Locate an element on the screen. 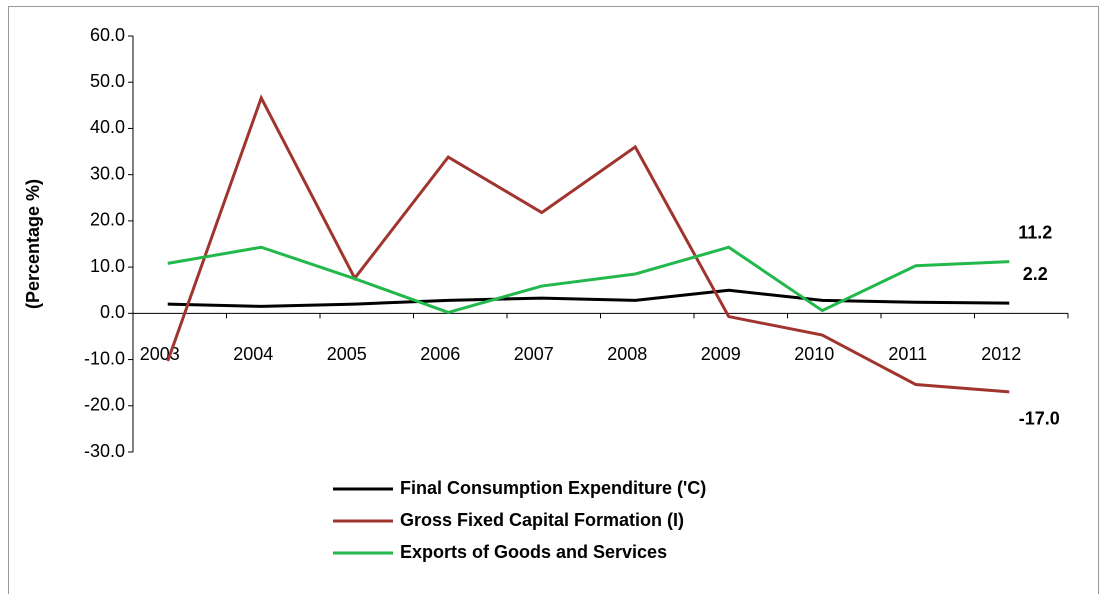 The height and width of the screenshot is (594, 1102). y-tick-label: -10.0 is located at coordinates (104, 358).